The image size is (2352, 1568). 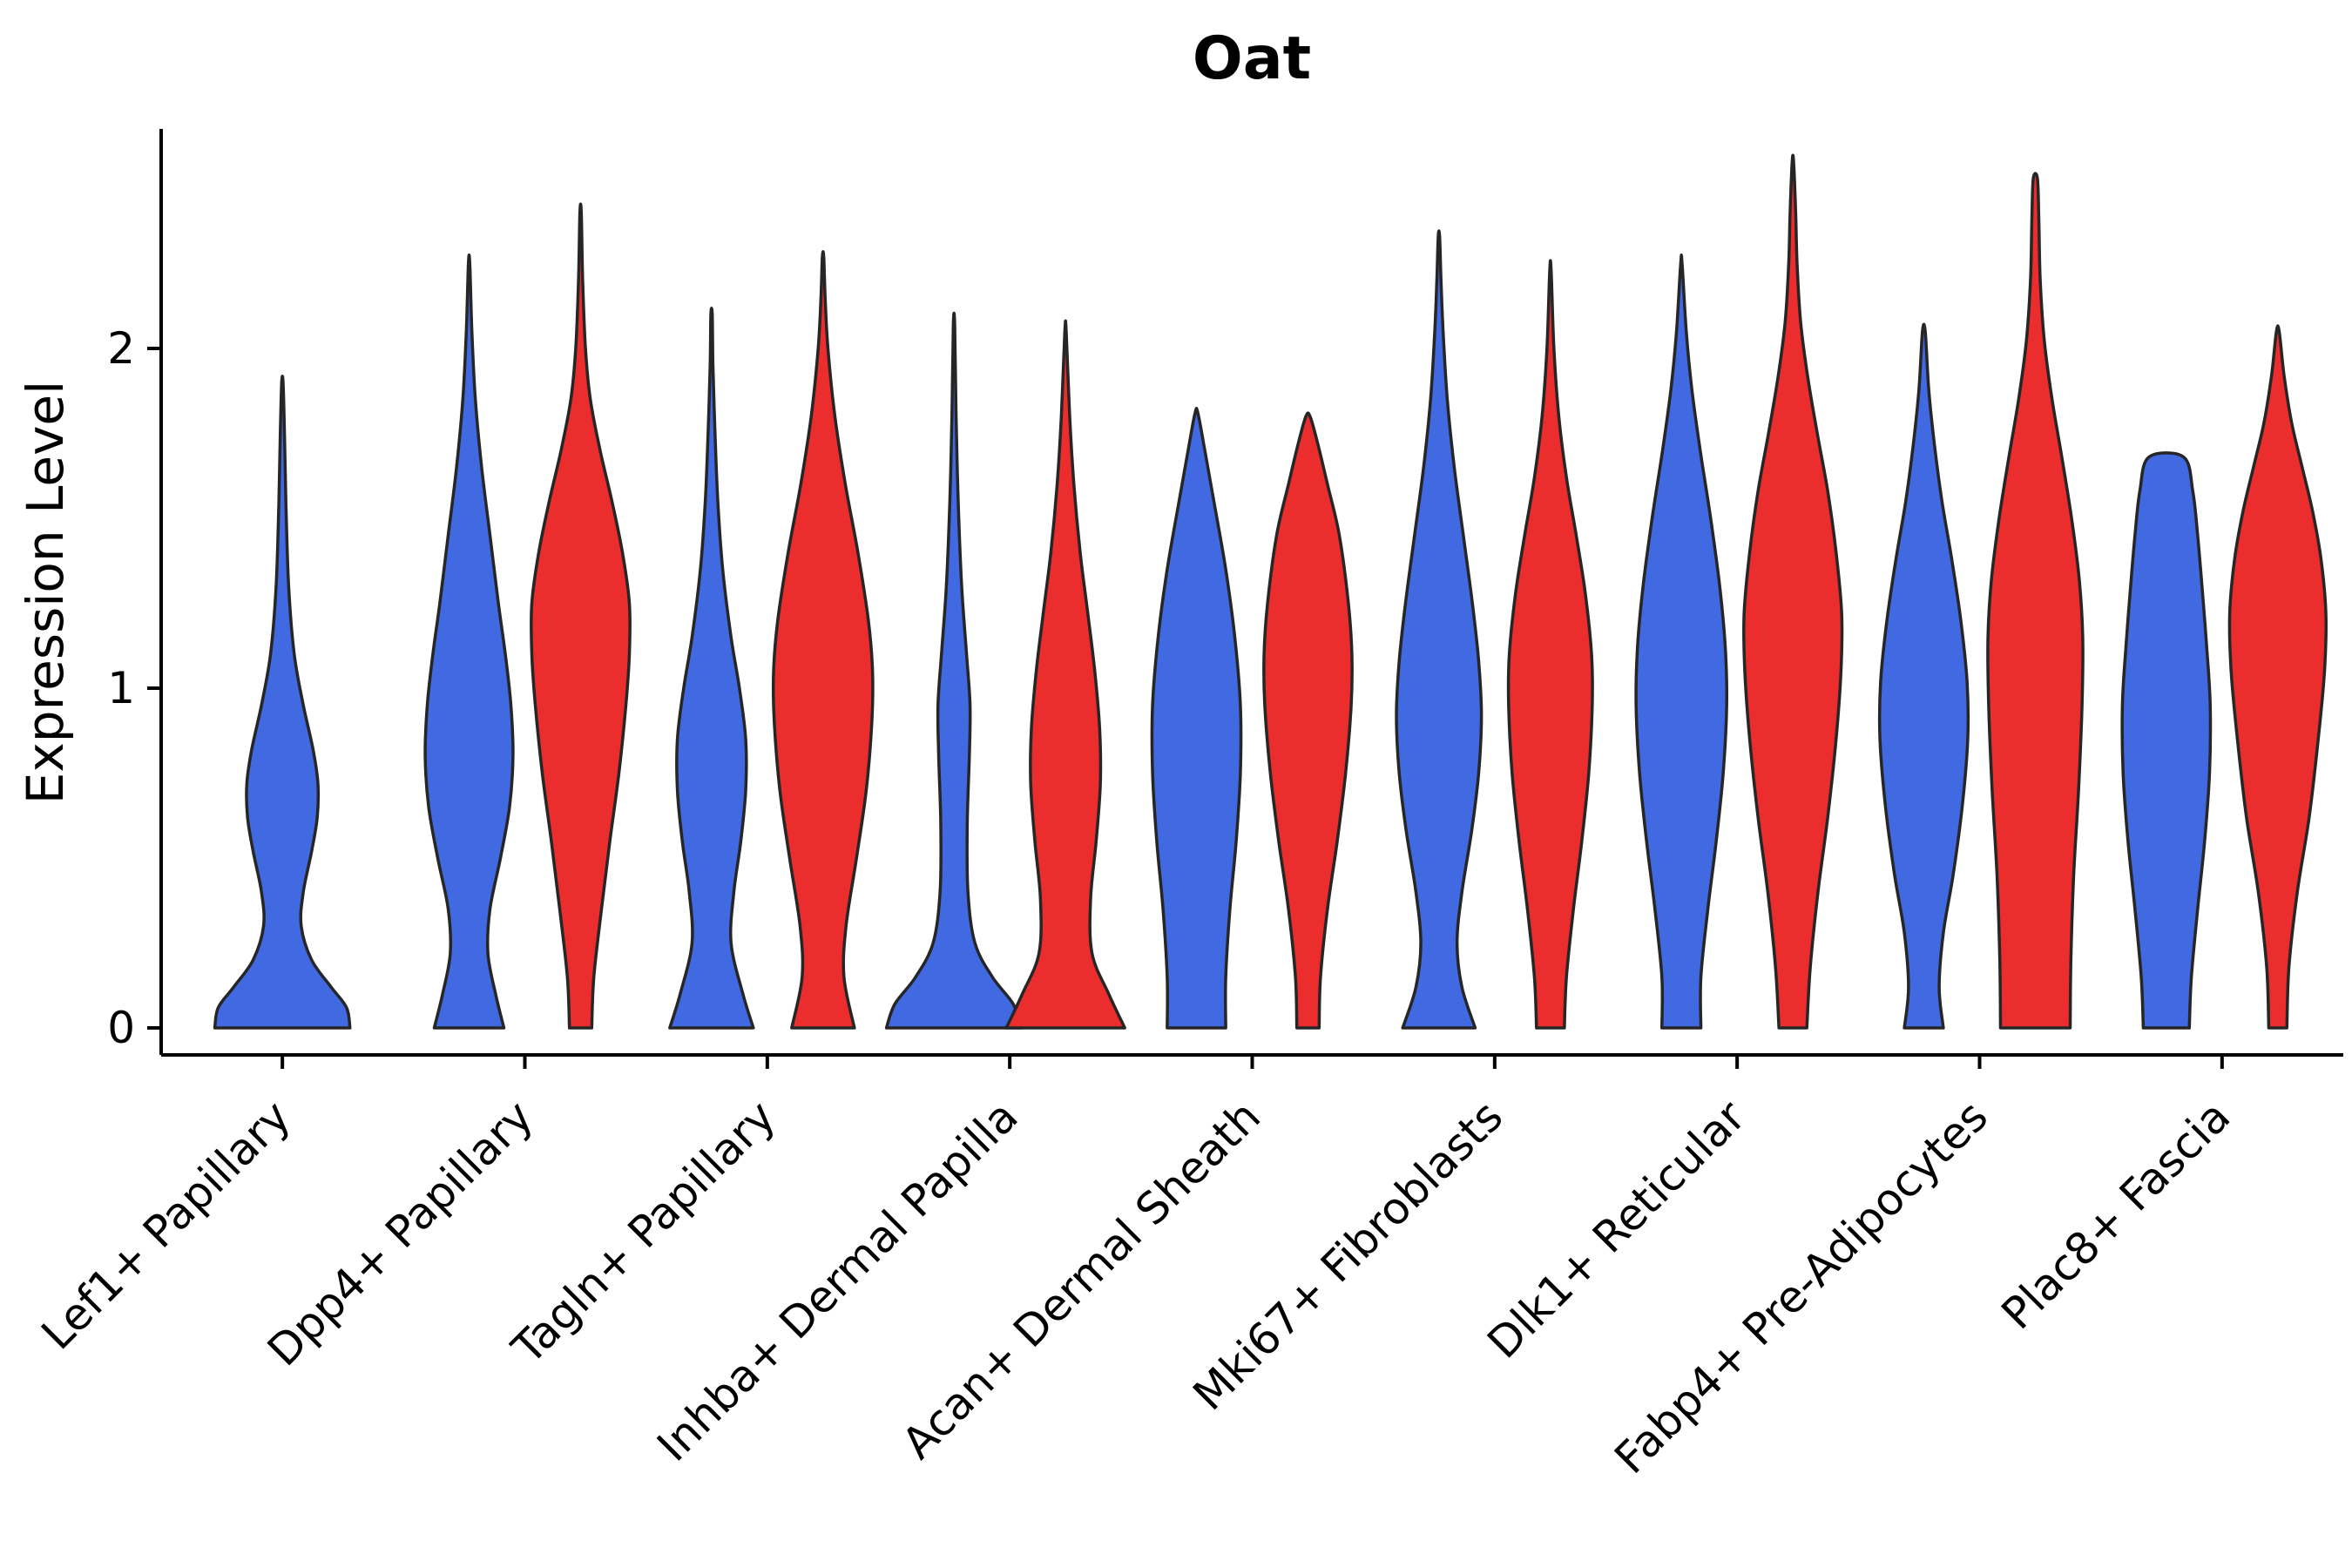 What do you see at coordinates (1252, 58) in the screenshot?
I see `chart-title: Oat` at bounding box center [1252, 58].